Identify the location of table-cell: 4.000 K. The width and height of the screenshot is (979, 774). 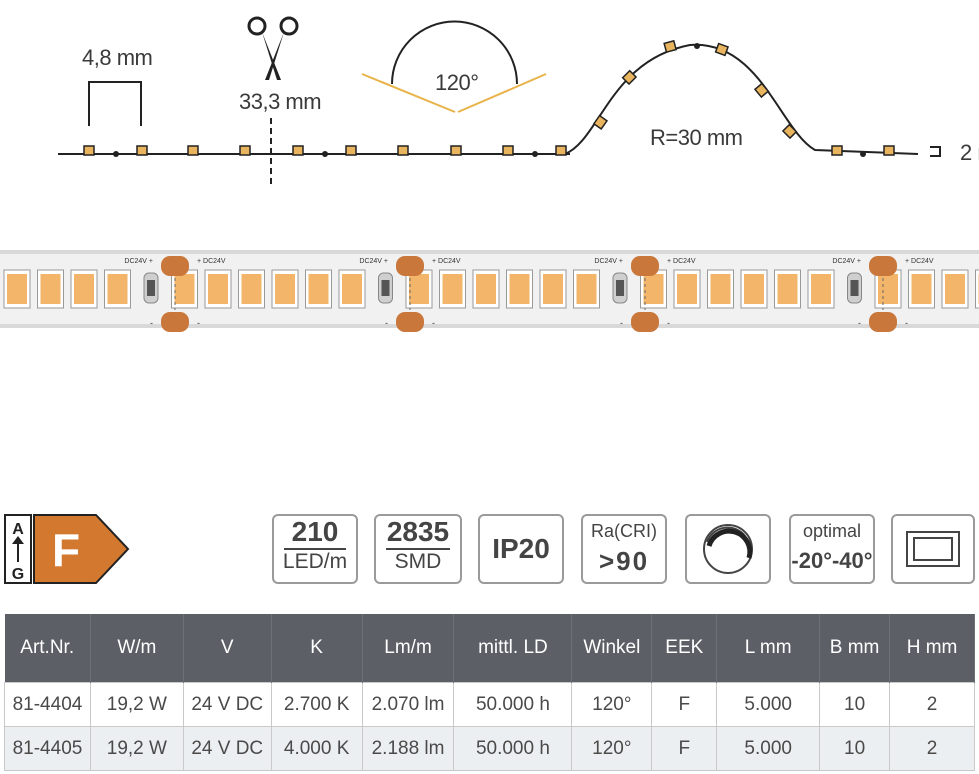
(316, 748).